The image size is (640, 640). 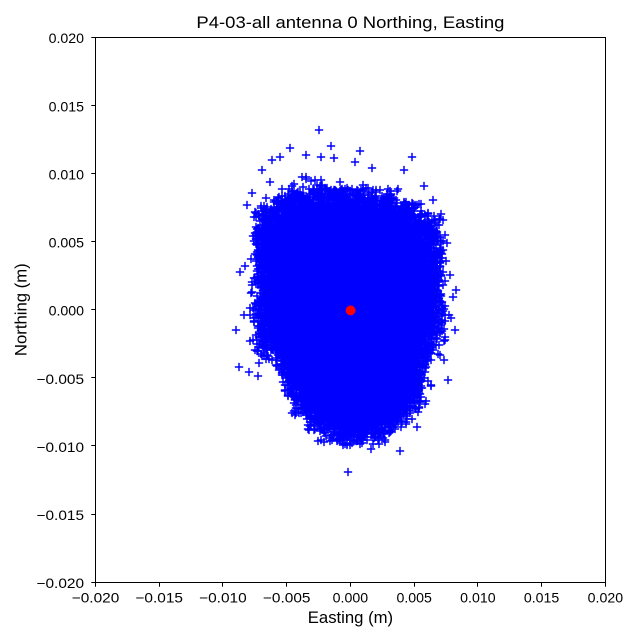 I want to click on svg-text: Easting (m), so click(x=350, y=617).